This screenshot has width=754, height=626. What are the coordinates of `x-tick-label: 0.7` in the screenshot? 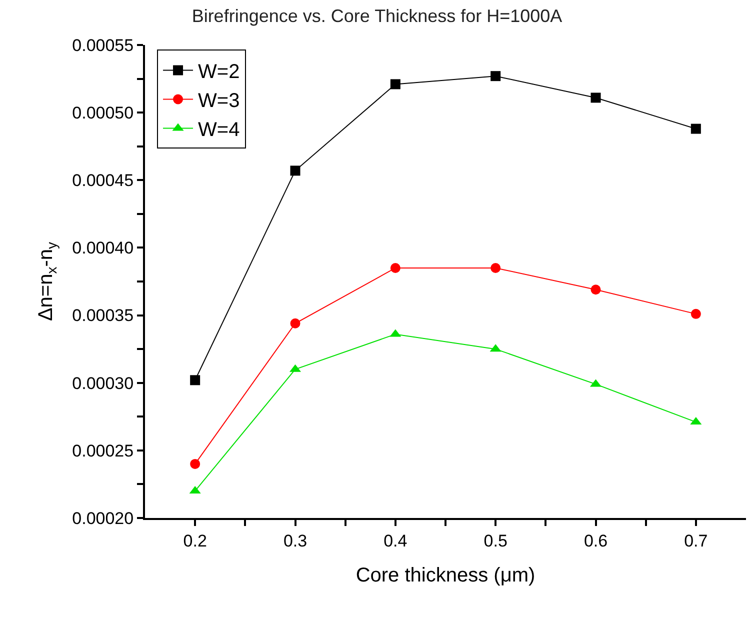 It's located at (696, 540).